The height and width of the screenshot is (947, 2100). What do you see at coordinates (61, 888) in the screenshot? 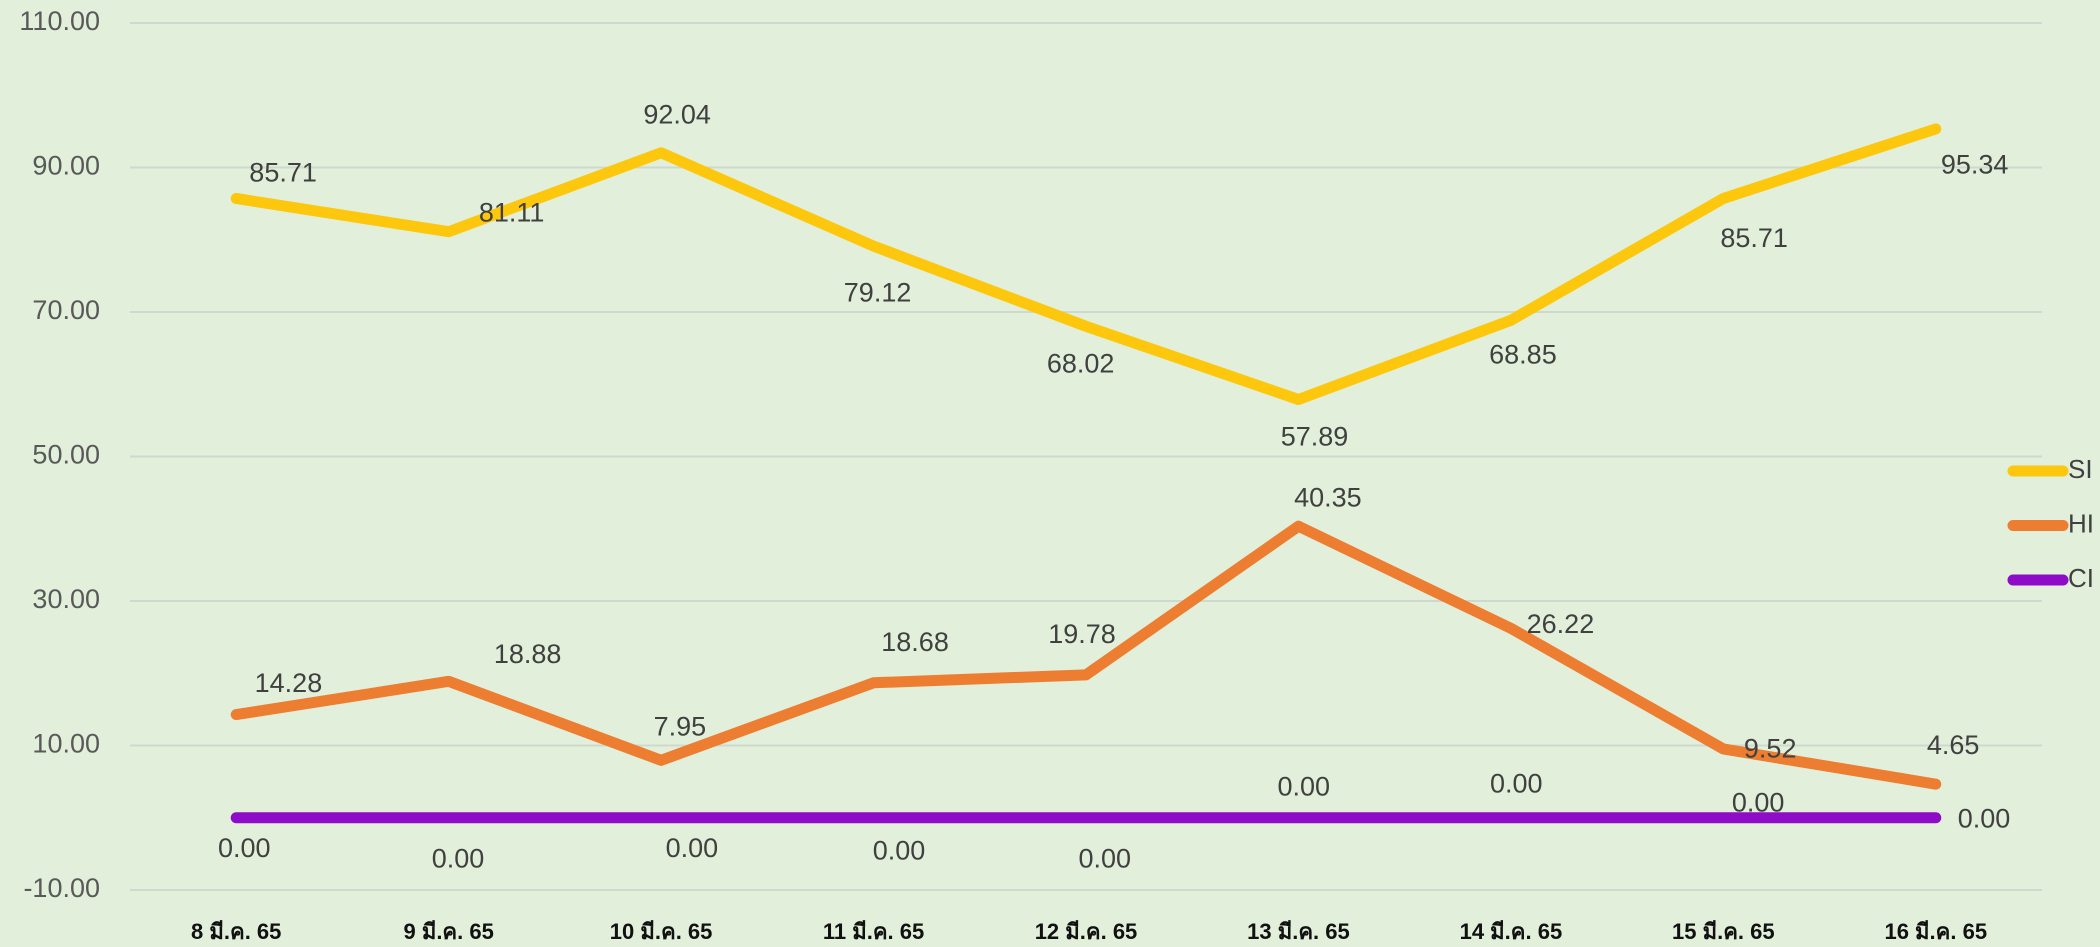
I see `y-tick-label: -10.00` at bounding box center [61, 888].